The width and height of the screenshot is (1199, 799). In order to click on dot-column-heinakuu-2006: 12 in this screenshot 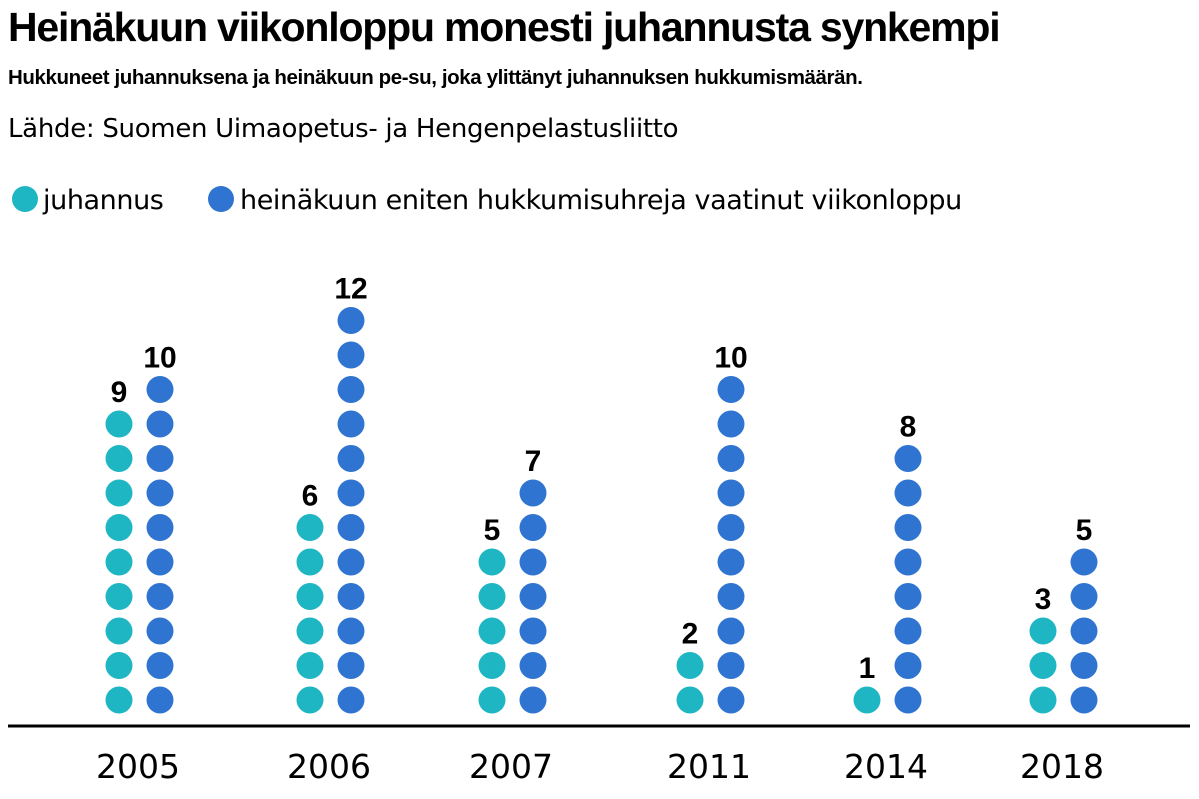, I will do `click(351, 493)`.